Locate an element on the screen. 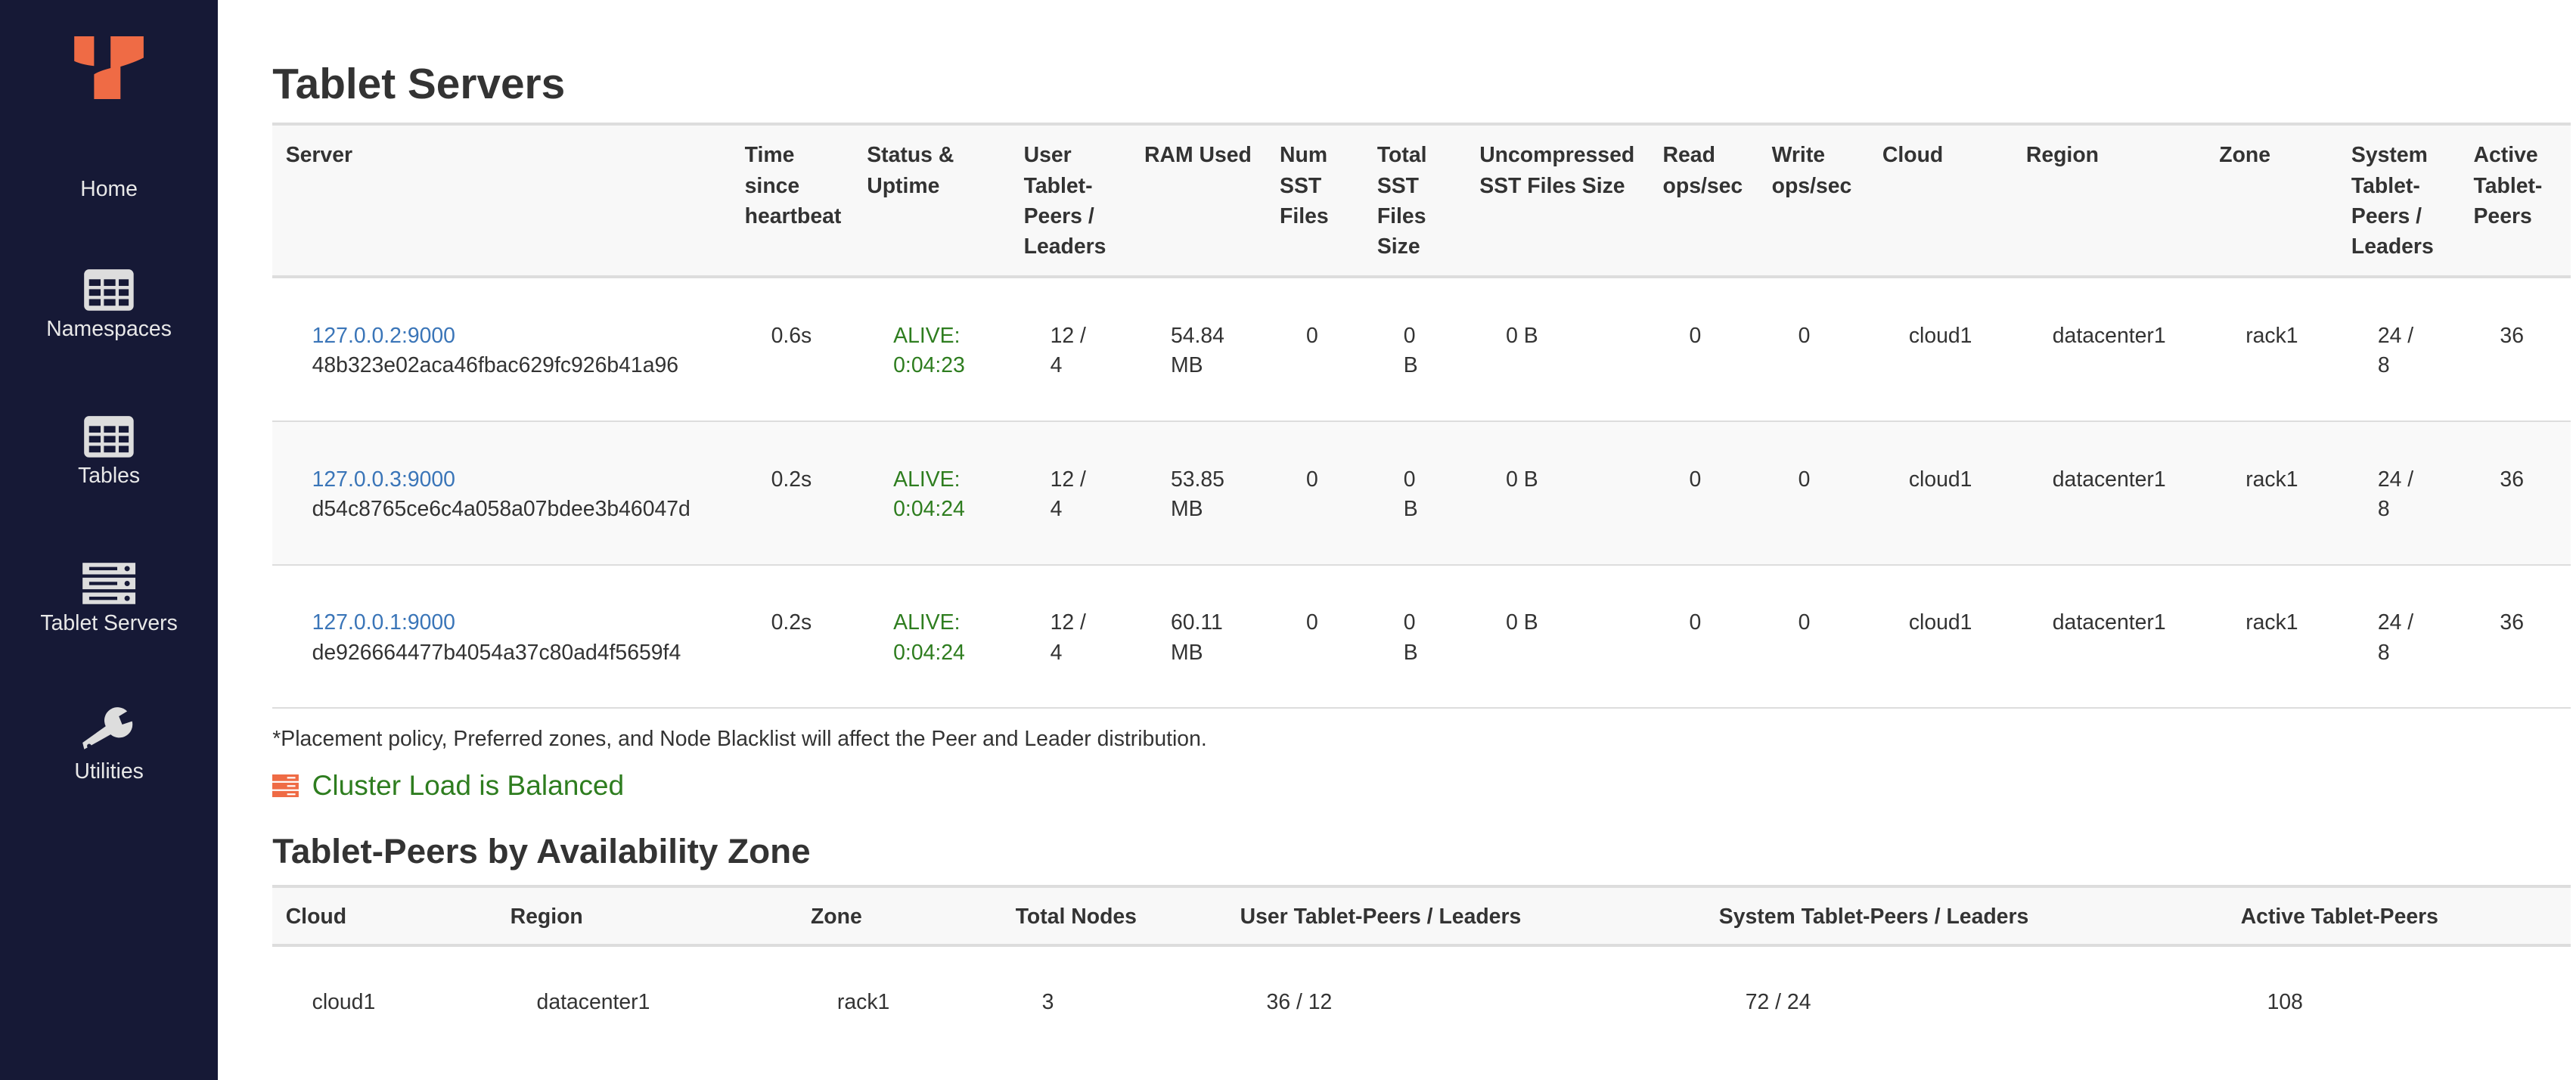  sidebar-item-label: Namespaces is located at coordinates (109, 329).